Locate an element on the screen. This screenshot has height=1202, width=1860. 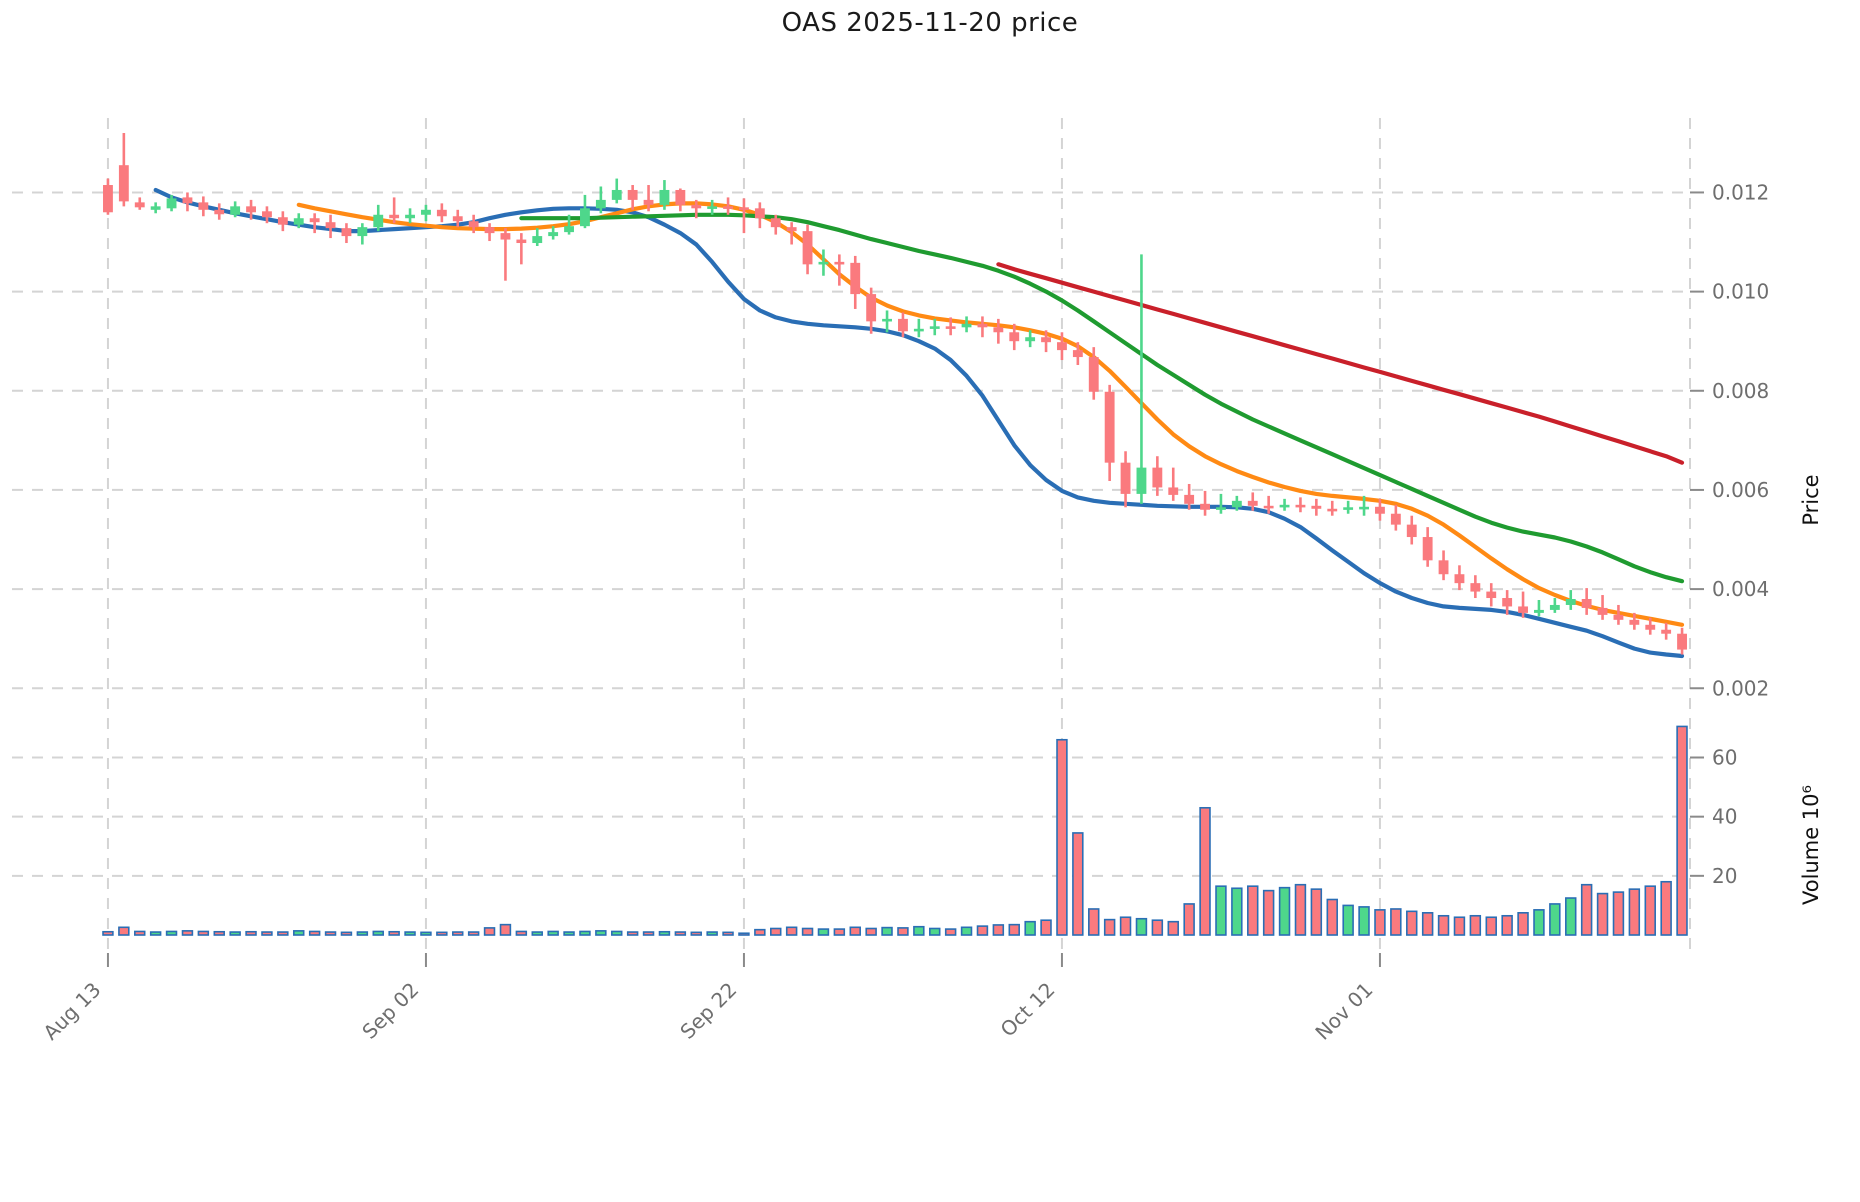
x-tick-label: Sep 02 is located at coordinates (390, 1011).